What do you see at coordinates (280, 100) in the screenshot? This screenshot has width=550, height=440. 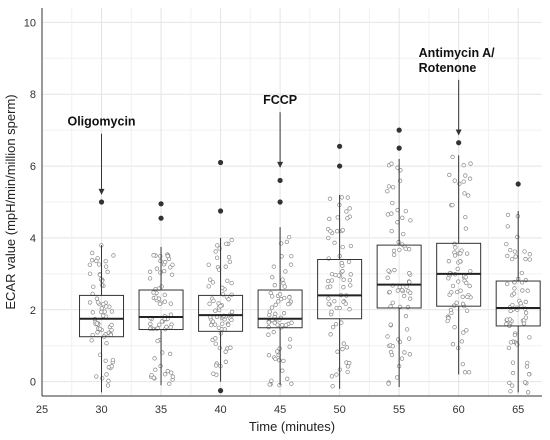 I see `annotation-label: FCCP` at bounding box center [280, 100].